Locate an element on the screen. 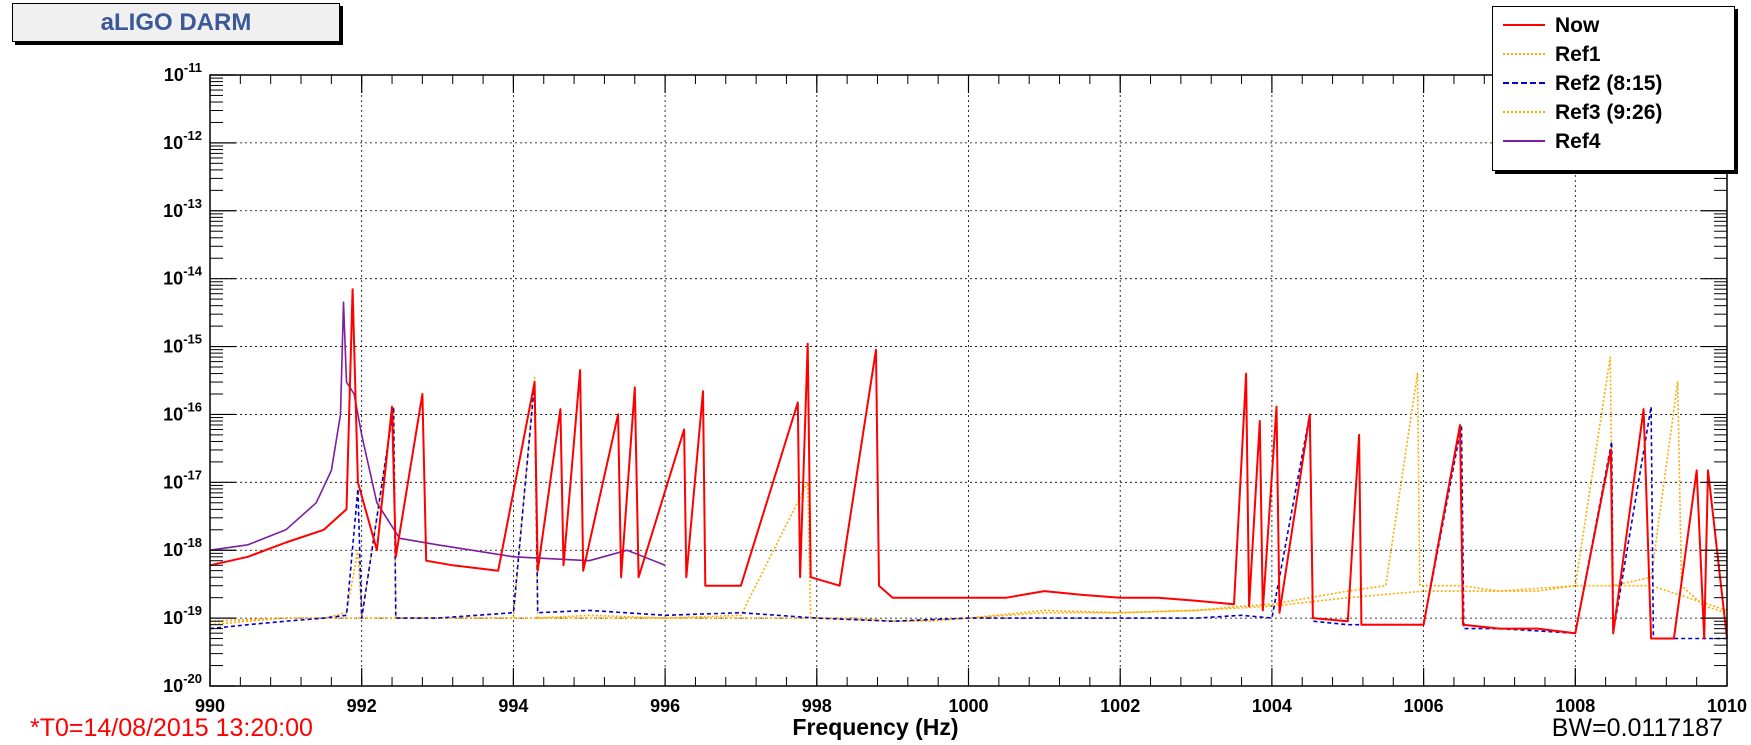 The height and width of the screenshot is (745, 1751). y-tick-label: 10-12 is located at coordinates (182, 140).